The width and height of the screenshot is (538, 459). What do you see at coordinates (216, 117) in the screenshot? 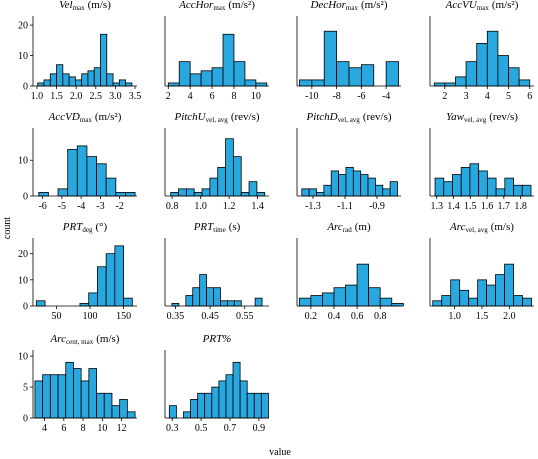
I see `panel-title: PitchUvel, avg (rev/s)` at bounding box center [216, 117].